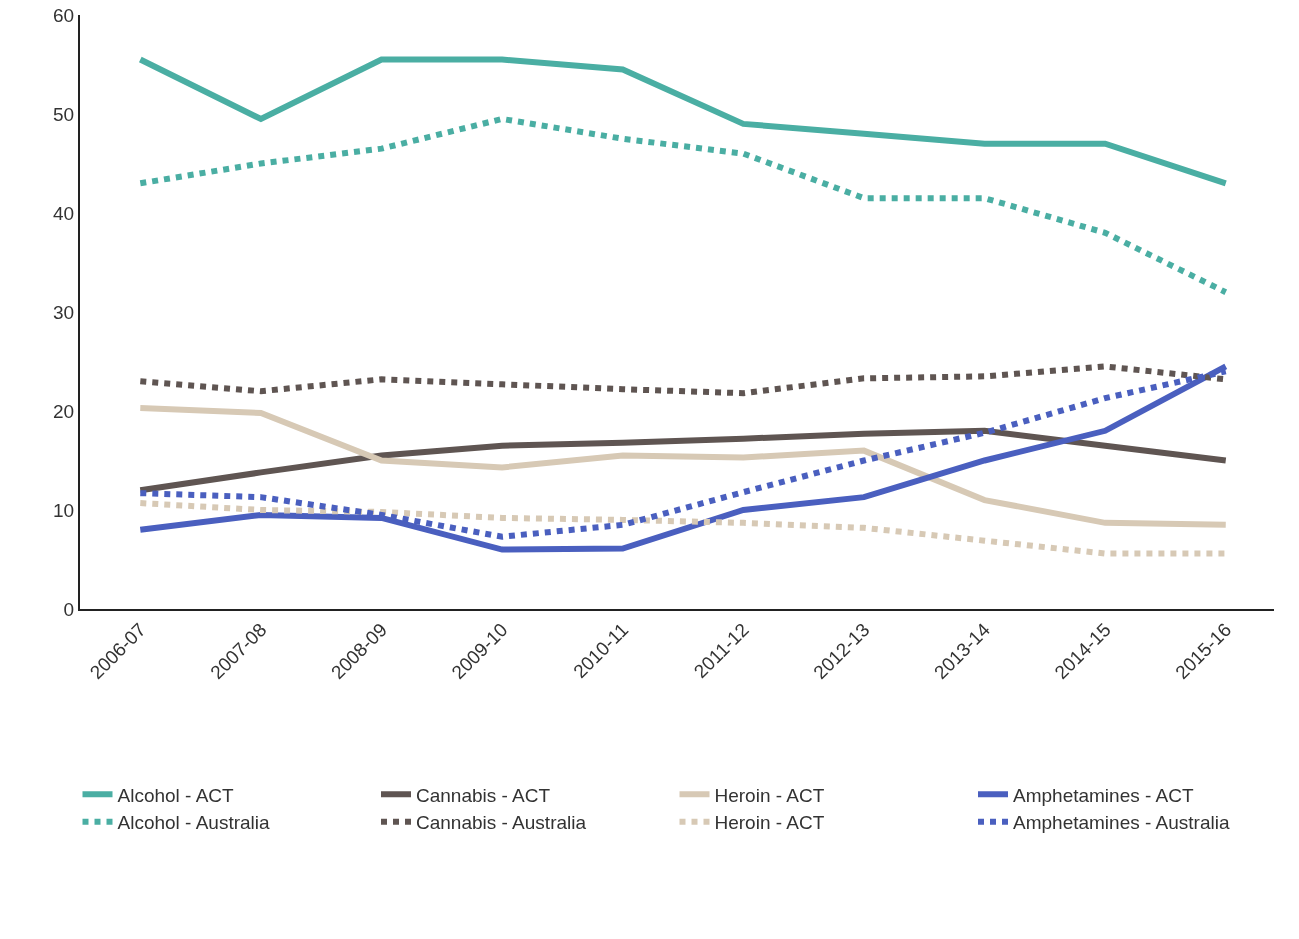 This screenshot has height=939, width=1299. I want to click on y-tick-label: 30, so click(64, 312).